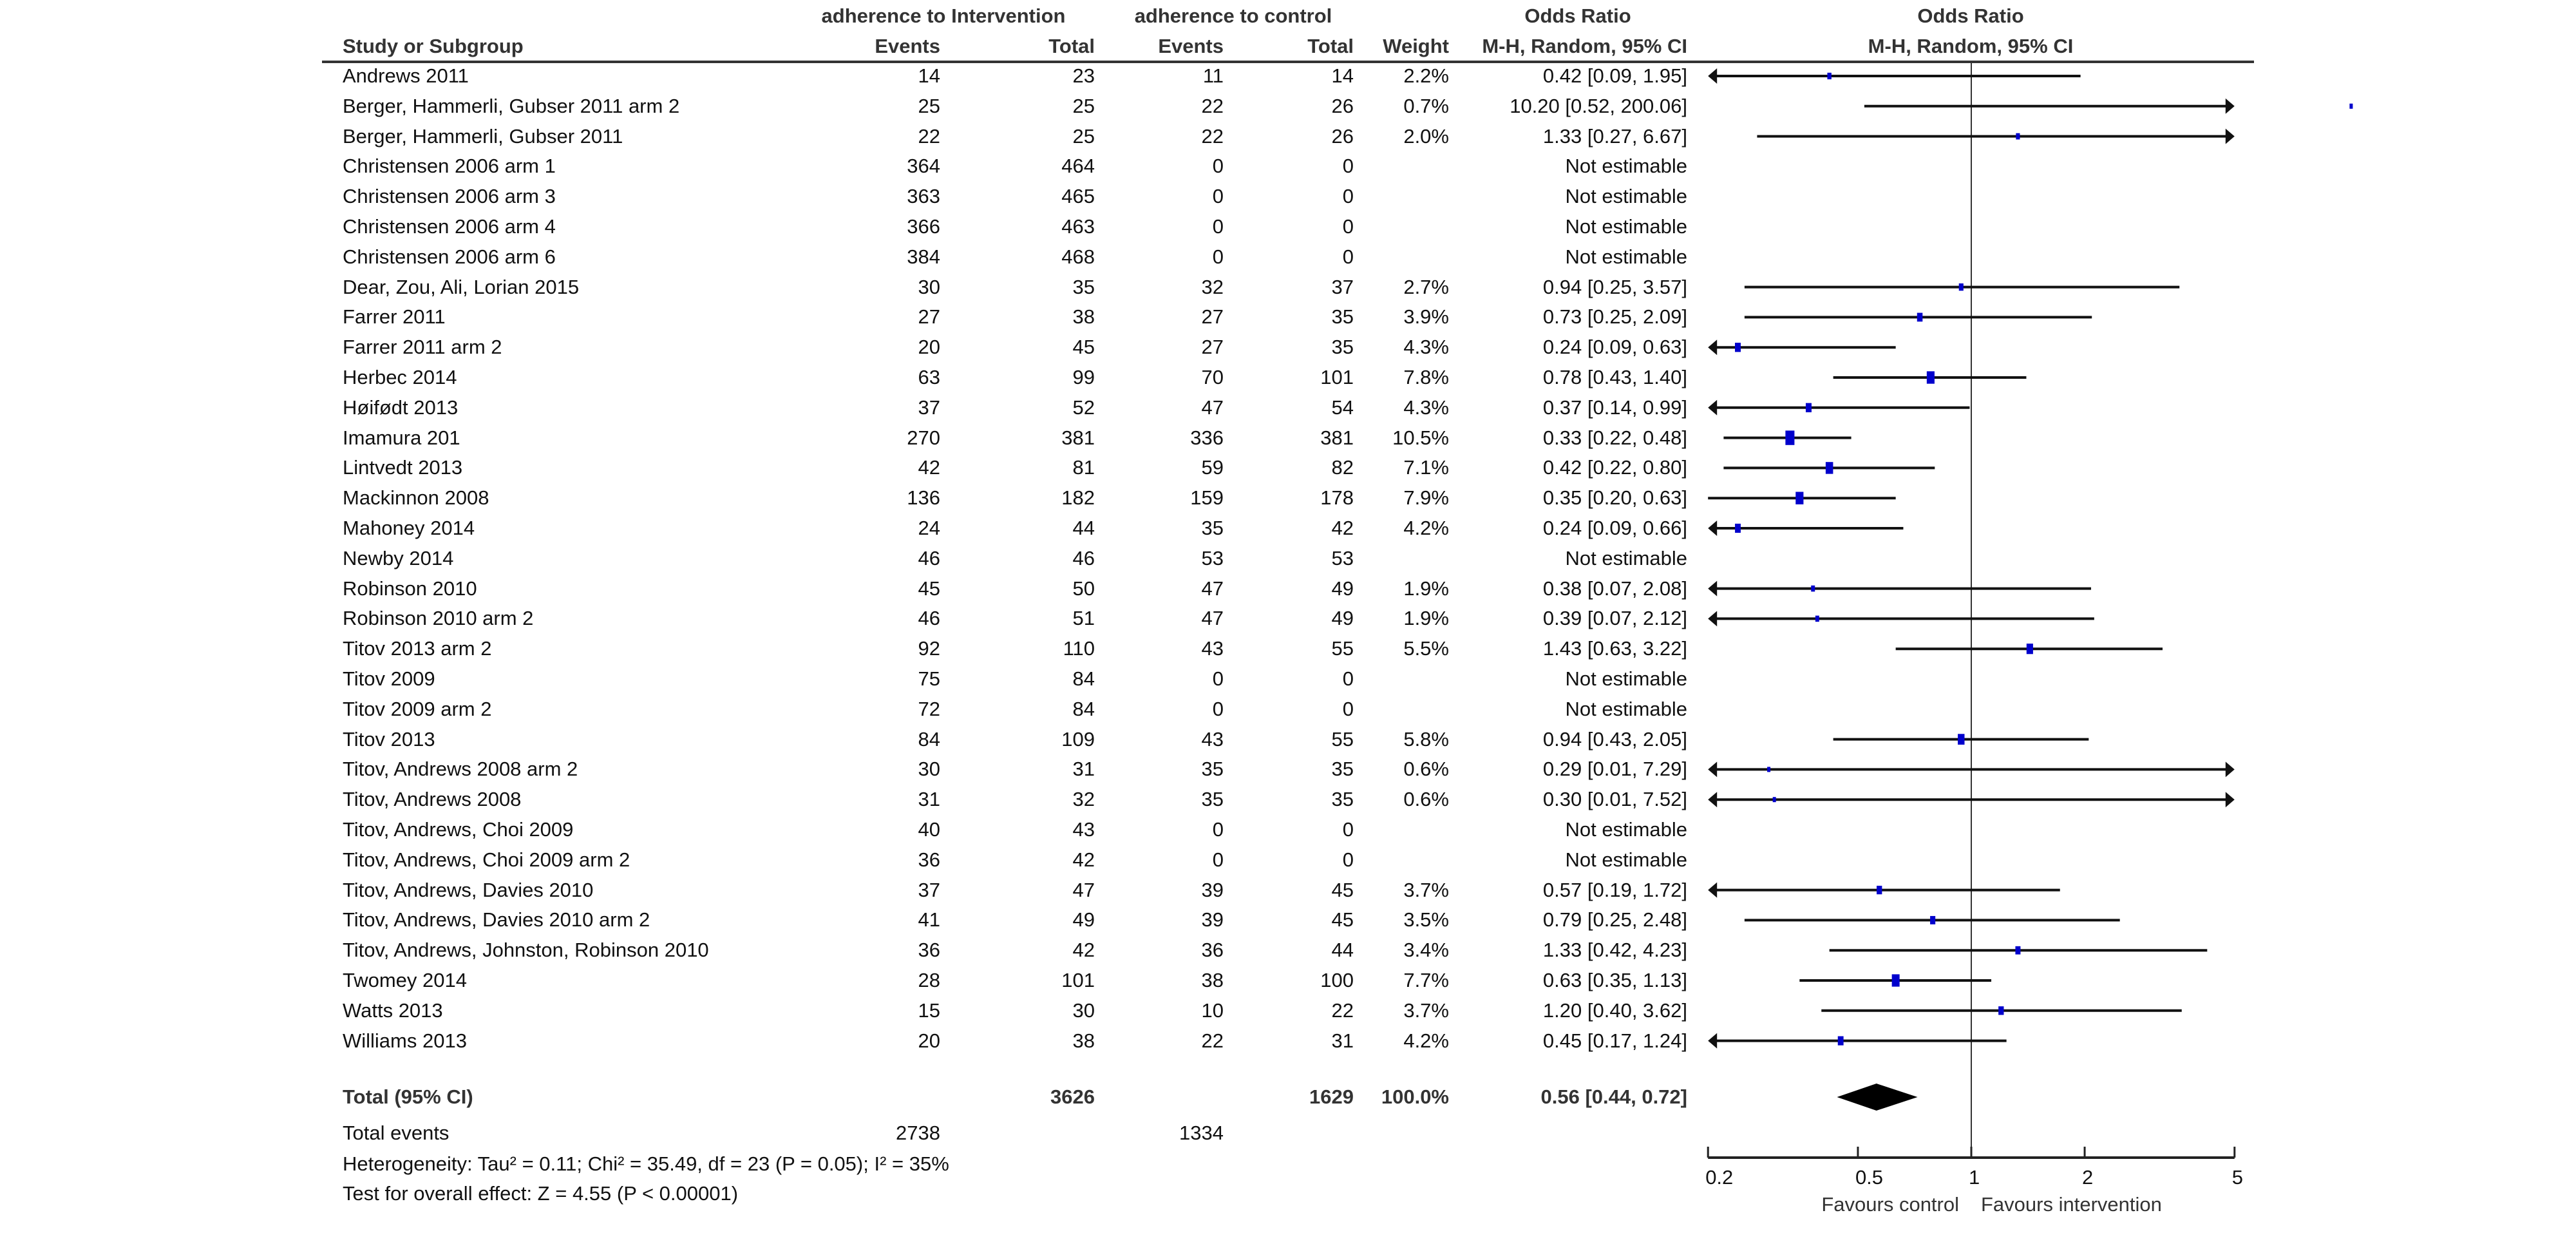 This screenshot has width=2576, height=1233. I want to click on events-intervention: 28, so click(929, 980).